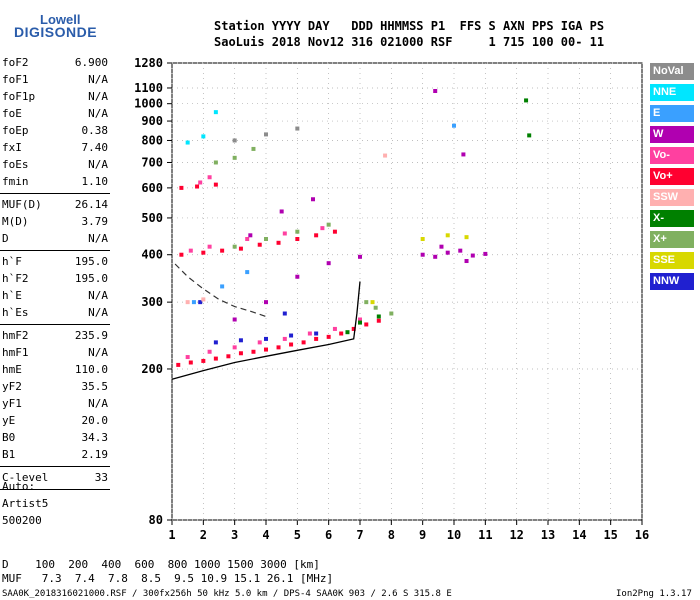 The height and width of the screenshot is (600, 700). I want to click on legend-item-sse: SSE, so click(672, 260).